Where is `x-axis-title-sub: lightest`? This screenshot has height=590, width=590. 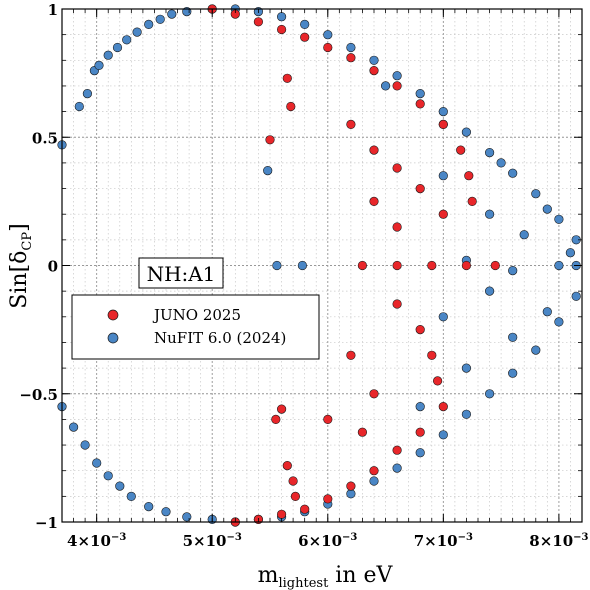 x-axis-title-sub: lightest is located at coordinates (303, 583).